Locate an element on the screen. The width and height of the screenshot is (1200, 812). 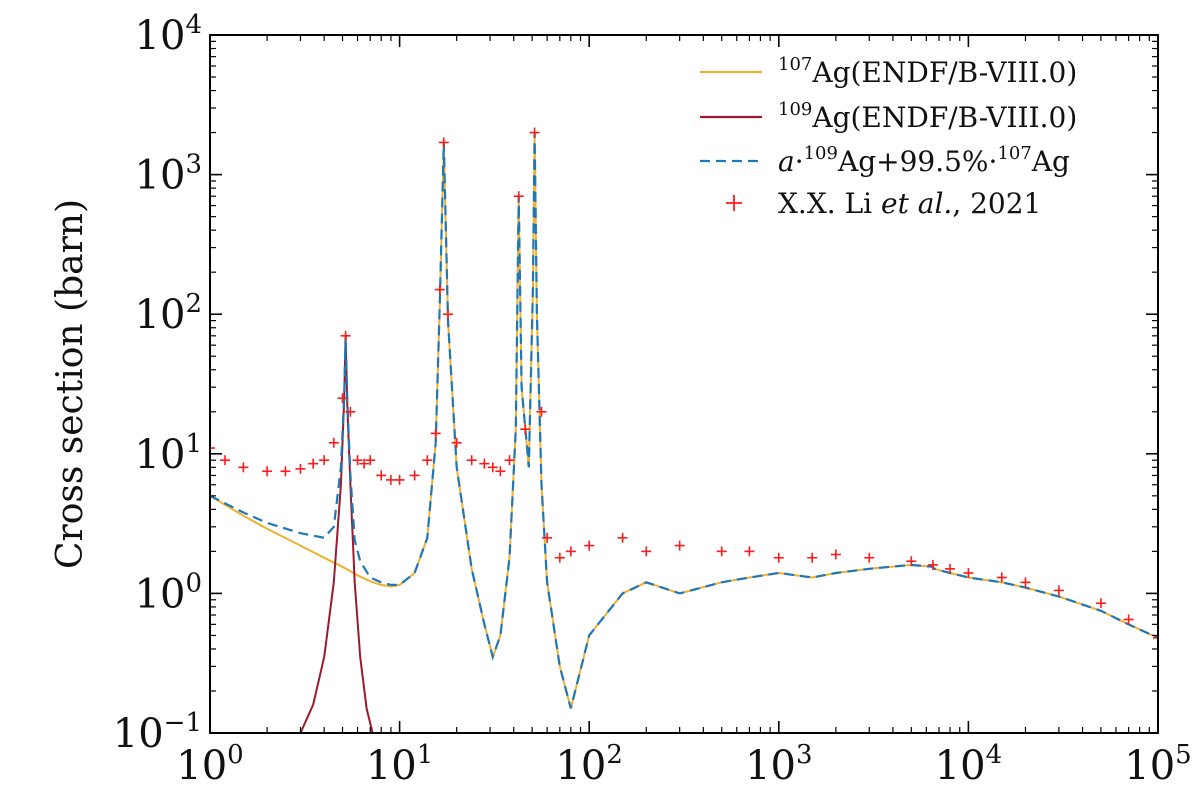
y-axis-label: Cross section (barn) is located at coordinates (70, 384).